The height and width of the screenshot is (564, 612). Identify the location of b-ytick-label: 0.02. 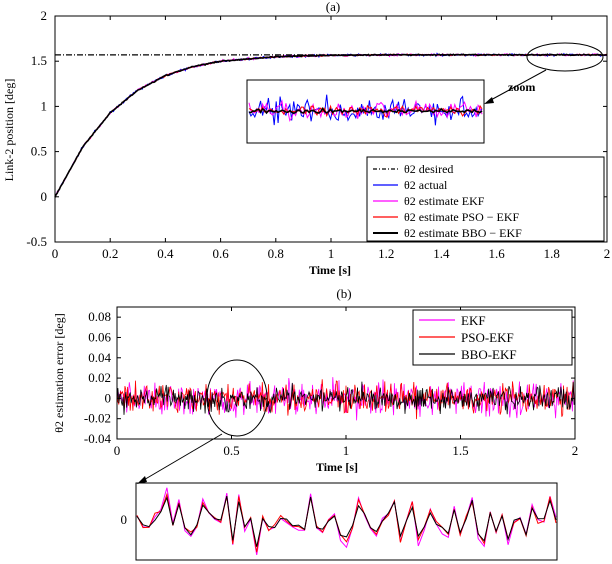
(99, 377).